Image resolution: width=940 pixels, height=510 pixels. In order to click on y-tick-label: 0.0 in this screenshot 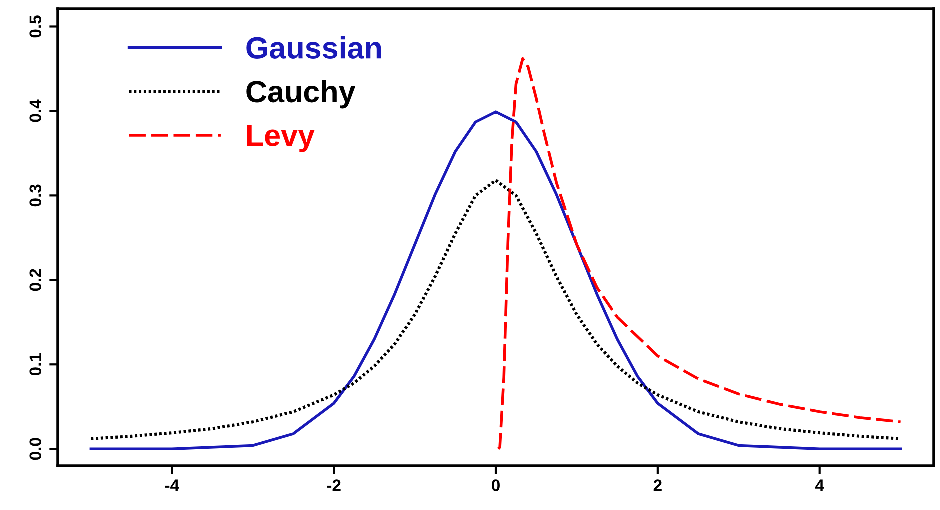, I will do `click(36, 449)`.